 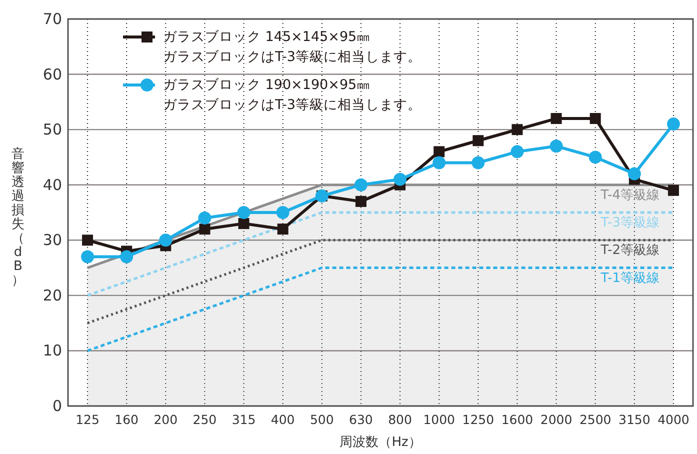 I want to click on legend-label: ガラスブロック 190×190×95㎜, so click(x=267, y=85).